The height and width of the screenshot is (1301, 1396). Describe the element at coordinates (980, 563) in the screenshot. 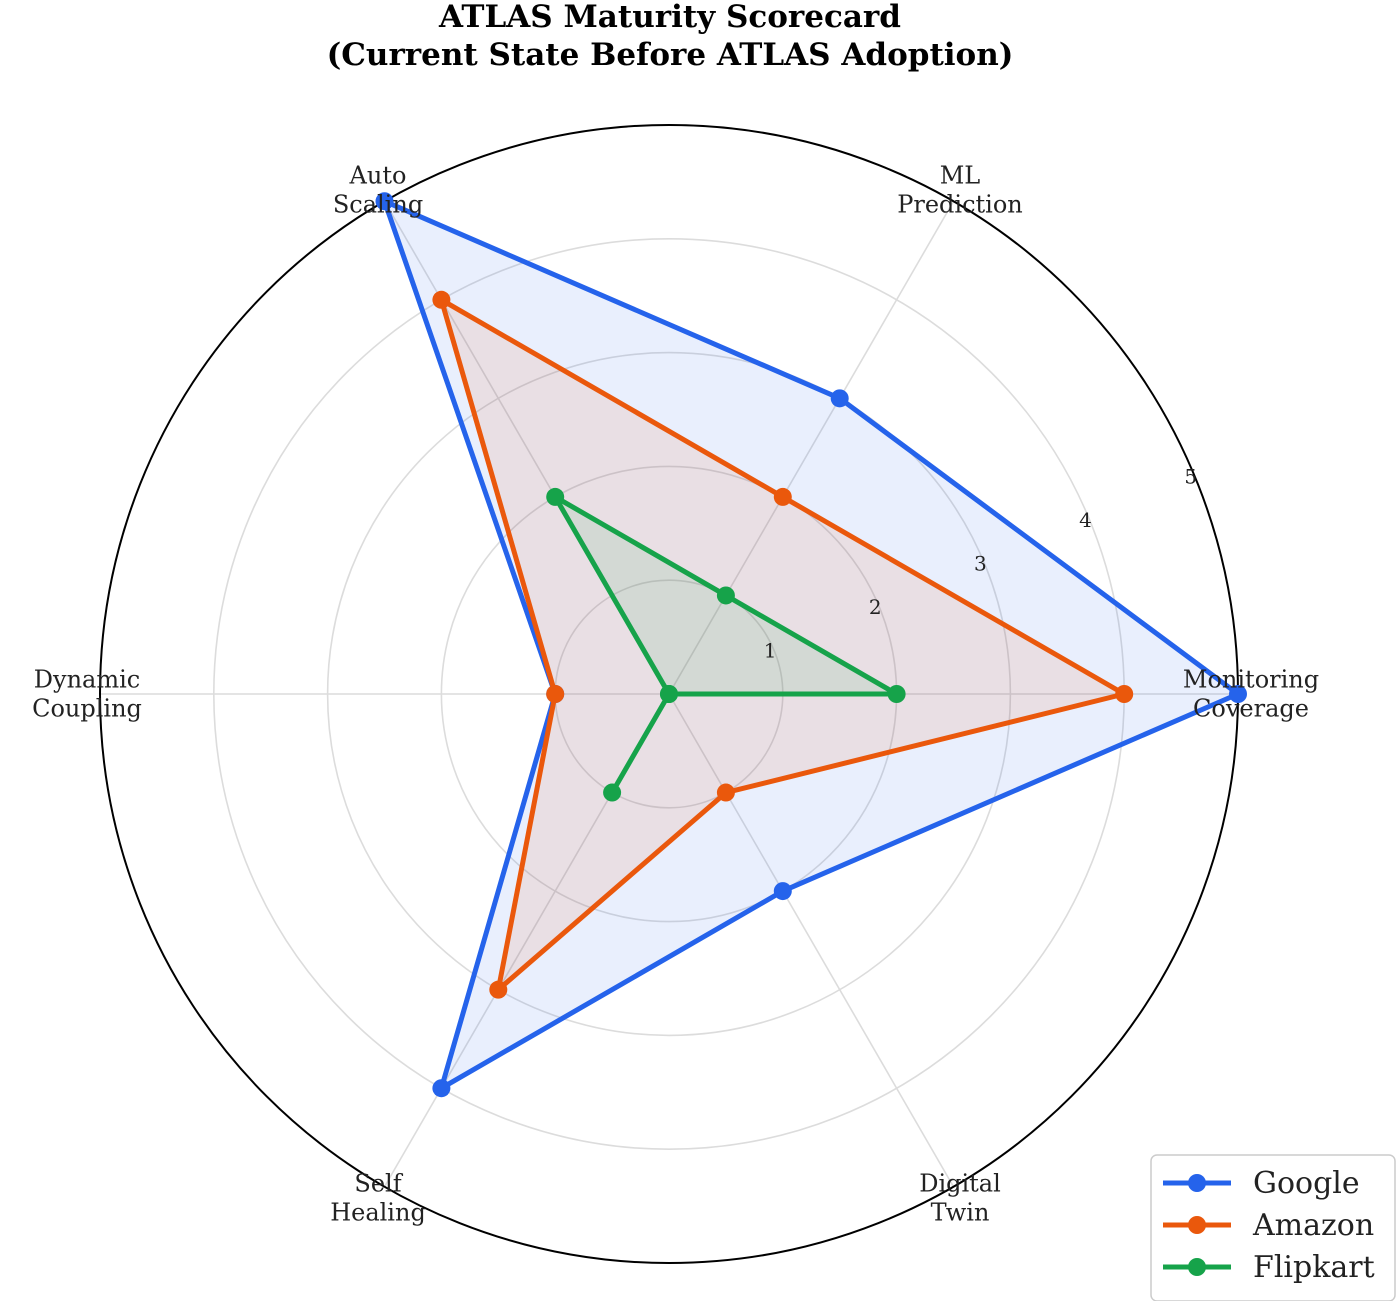

I see `radial-tick-label: 3` at that location.